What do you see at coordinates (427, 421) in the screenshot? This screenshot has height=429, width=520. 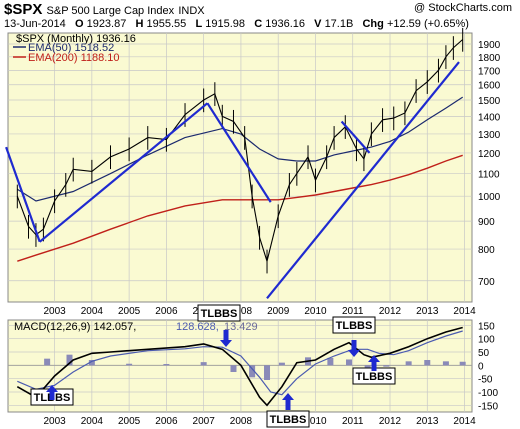 I see `macd-x-tick-label: 2013` at bounding box center [427, 421].